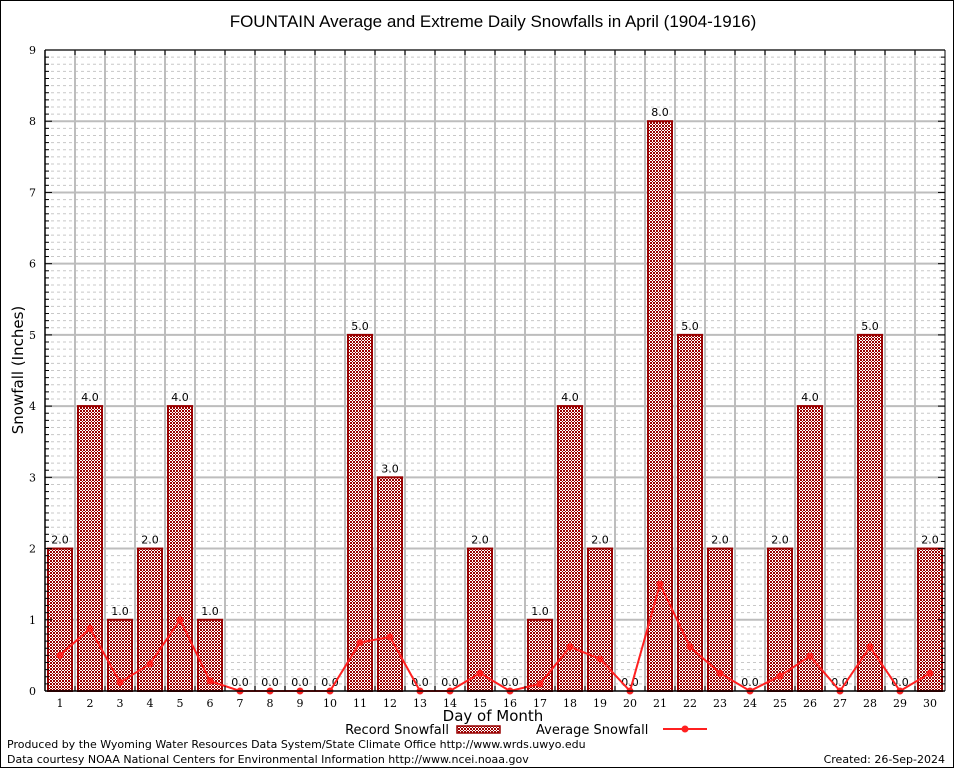 The height and width of the screenshot is (768, 954). Describe the element at coordinates (420, 703) in the screenshot. I see `x-tick-label: 13` at that location.